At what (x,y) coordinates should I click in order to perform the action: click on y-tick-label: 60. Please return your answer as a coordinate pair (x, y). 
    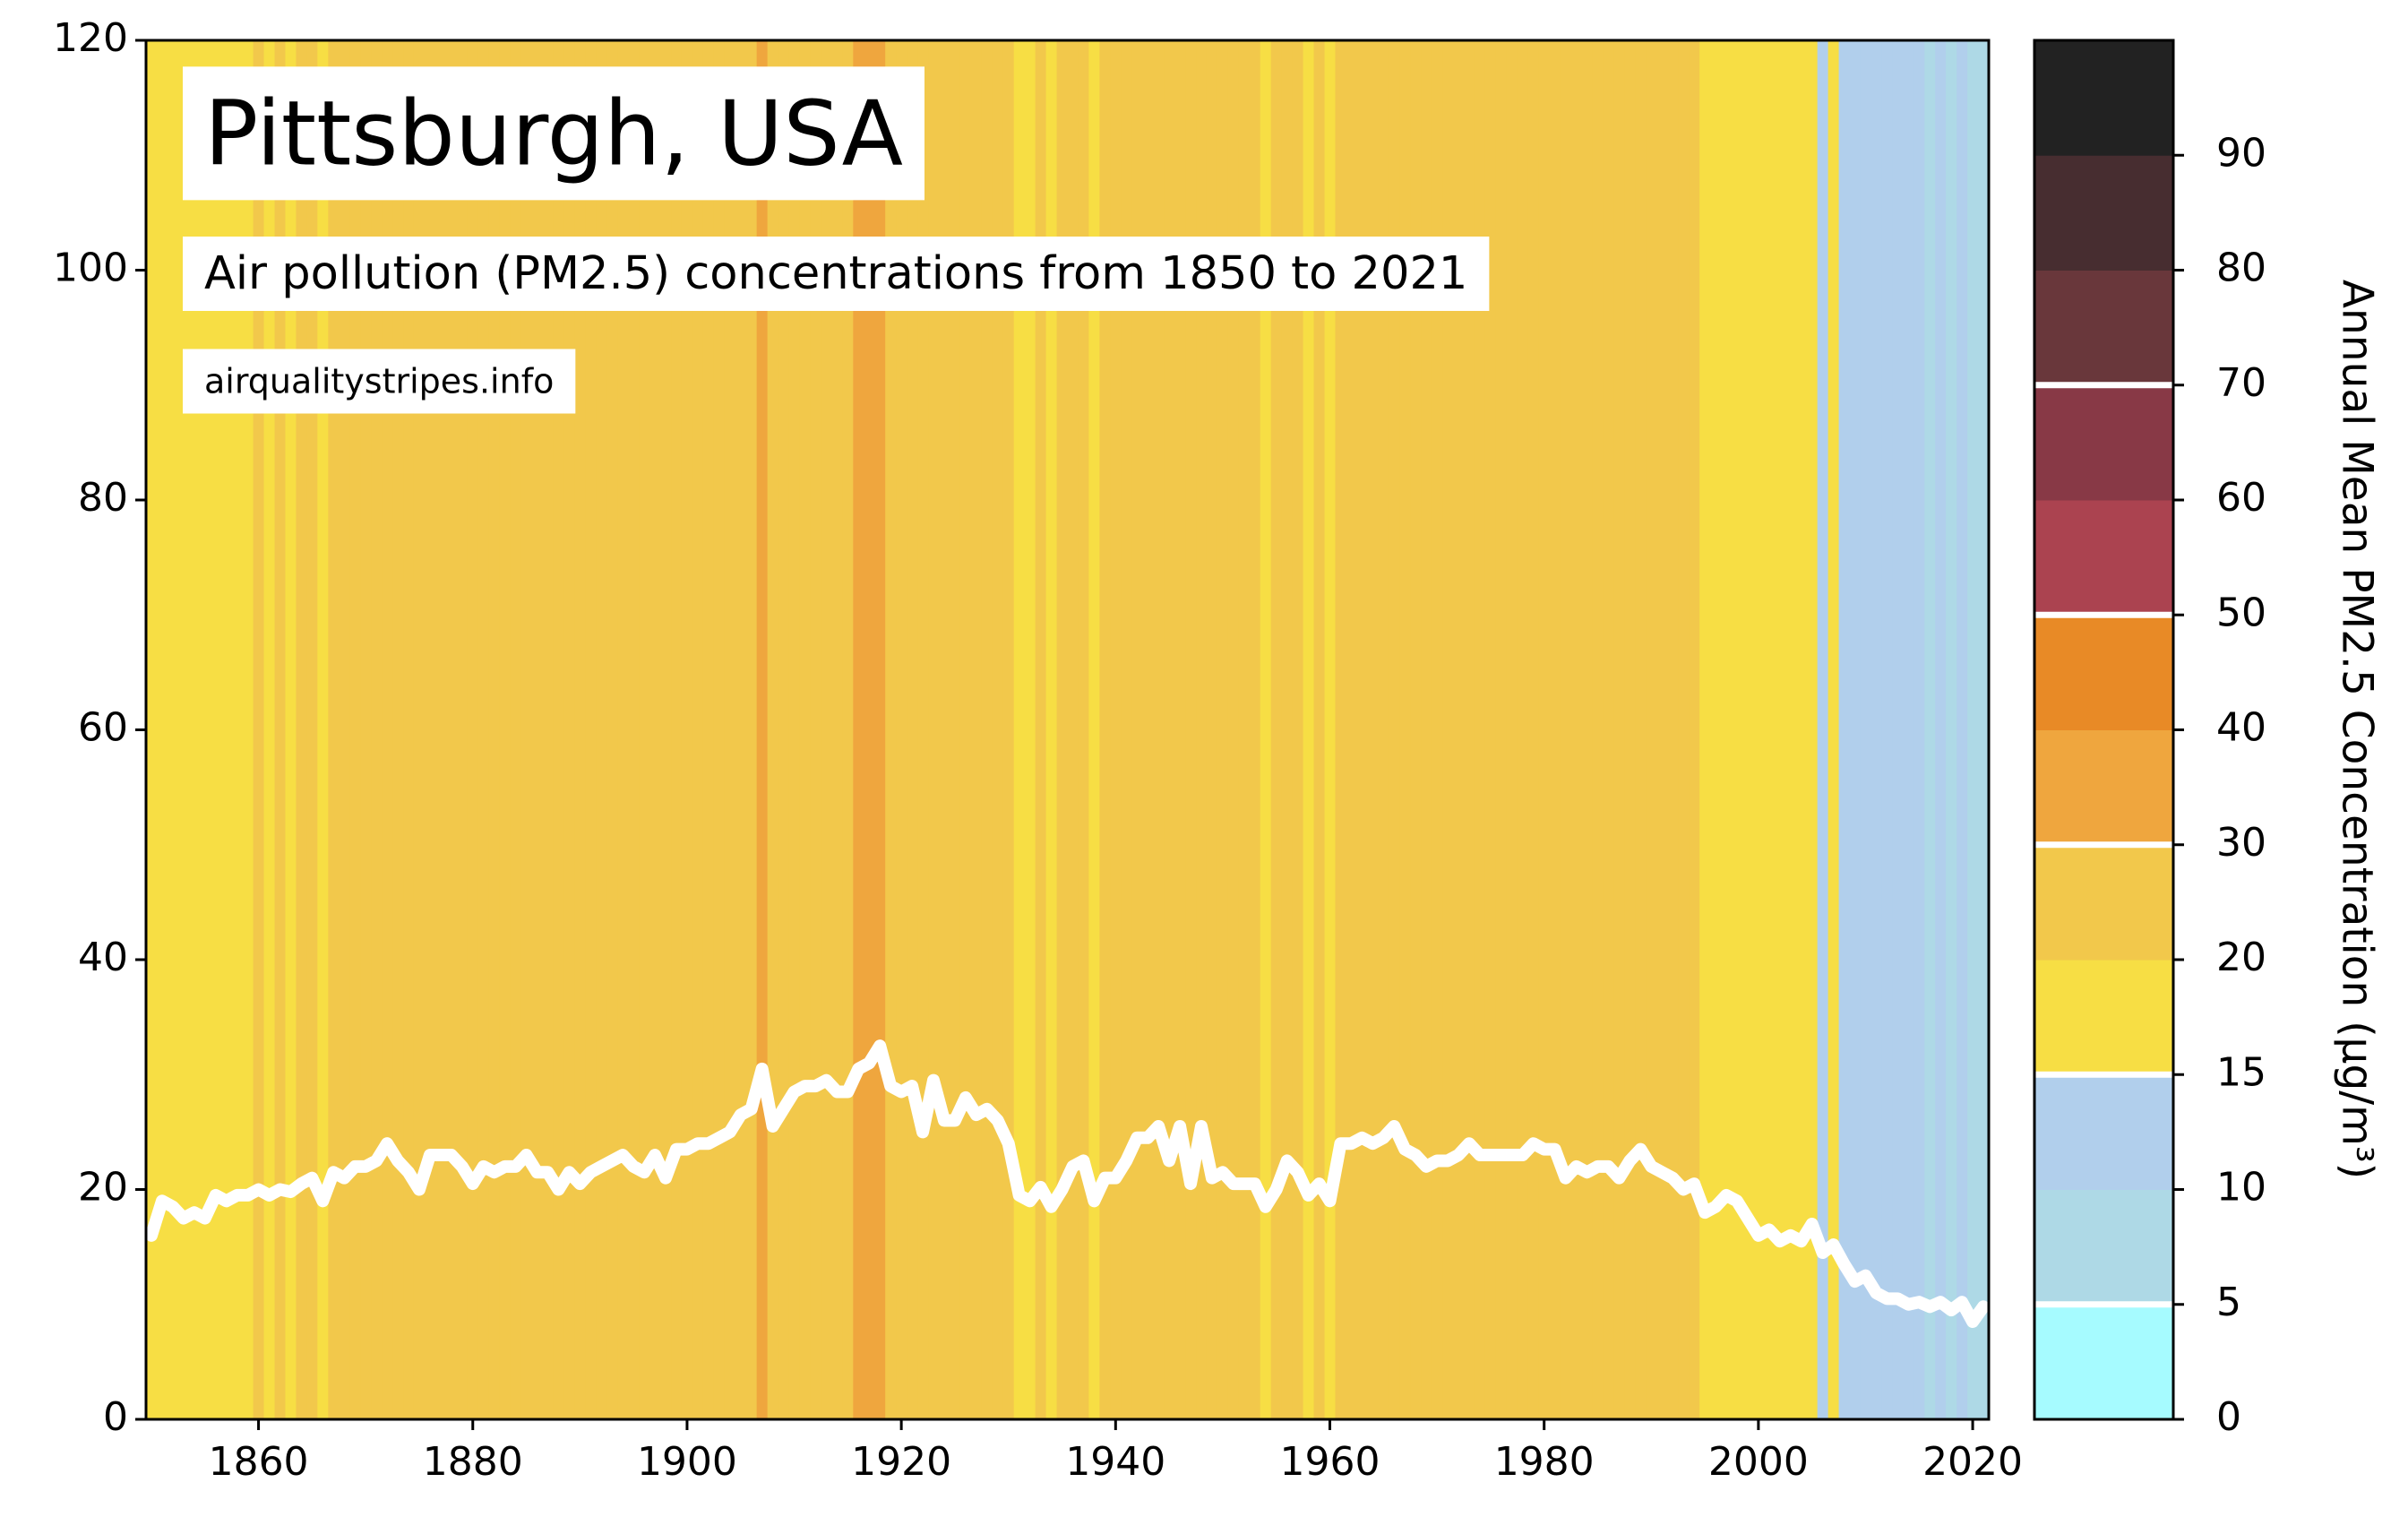
    Looking at the image, I should click on (103, 728).